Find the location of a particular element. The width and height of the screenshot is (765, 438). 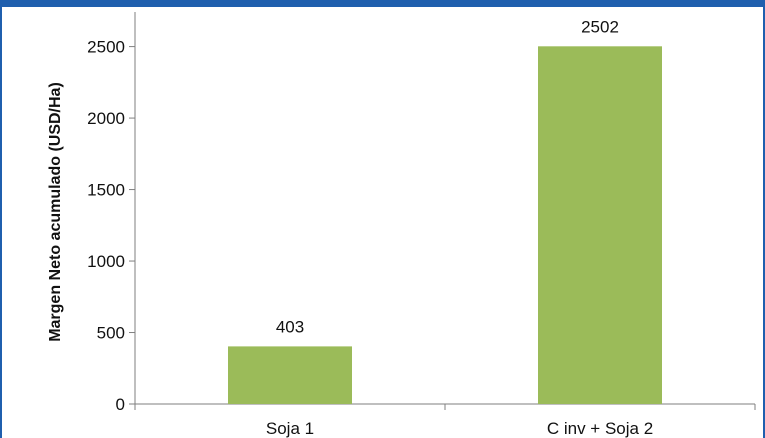

y-tick-label: 1000 is located at coordinates (106, 261).